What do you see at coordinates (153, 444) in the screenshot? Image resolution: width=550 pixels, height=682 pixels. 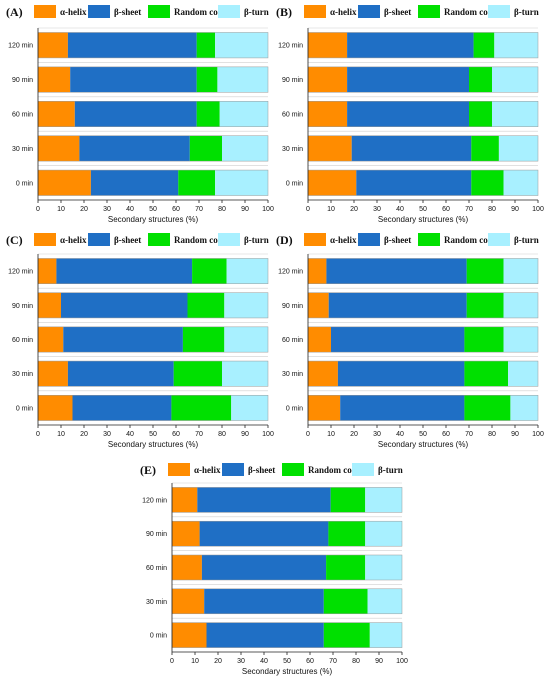 I see `x-axis-title: Secondary structures (%)` at bounding box center [153, 444].